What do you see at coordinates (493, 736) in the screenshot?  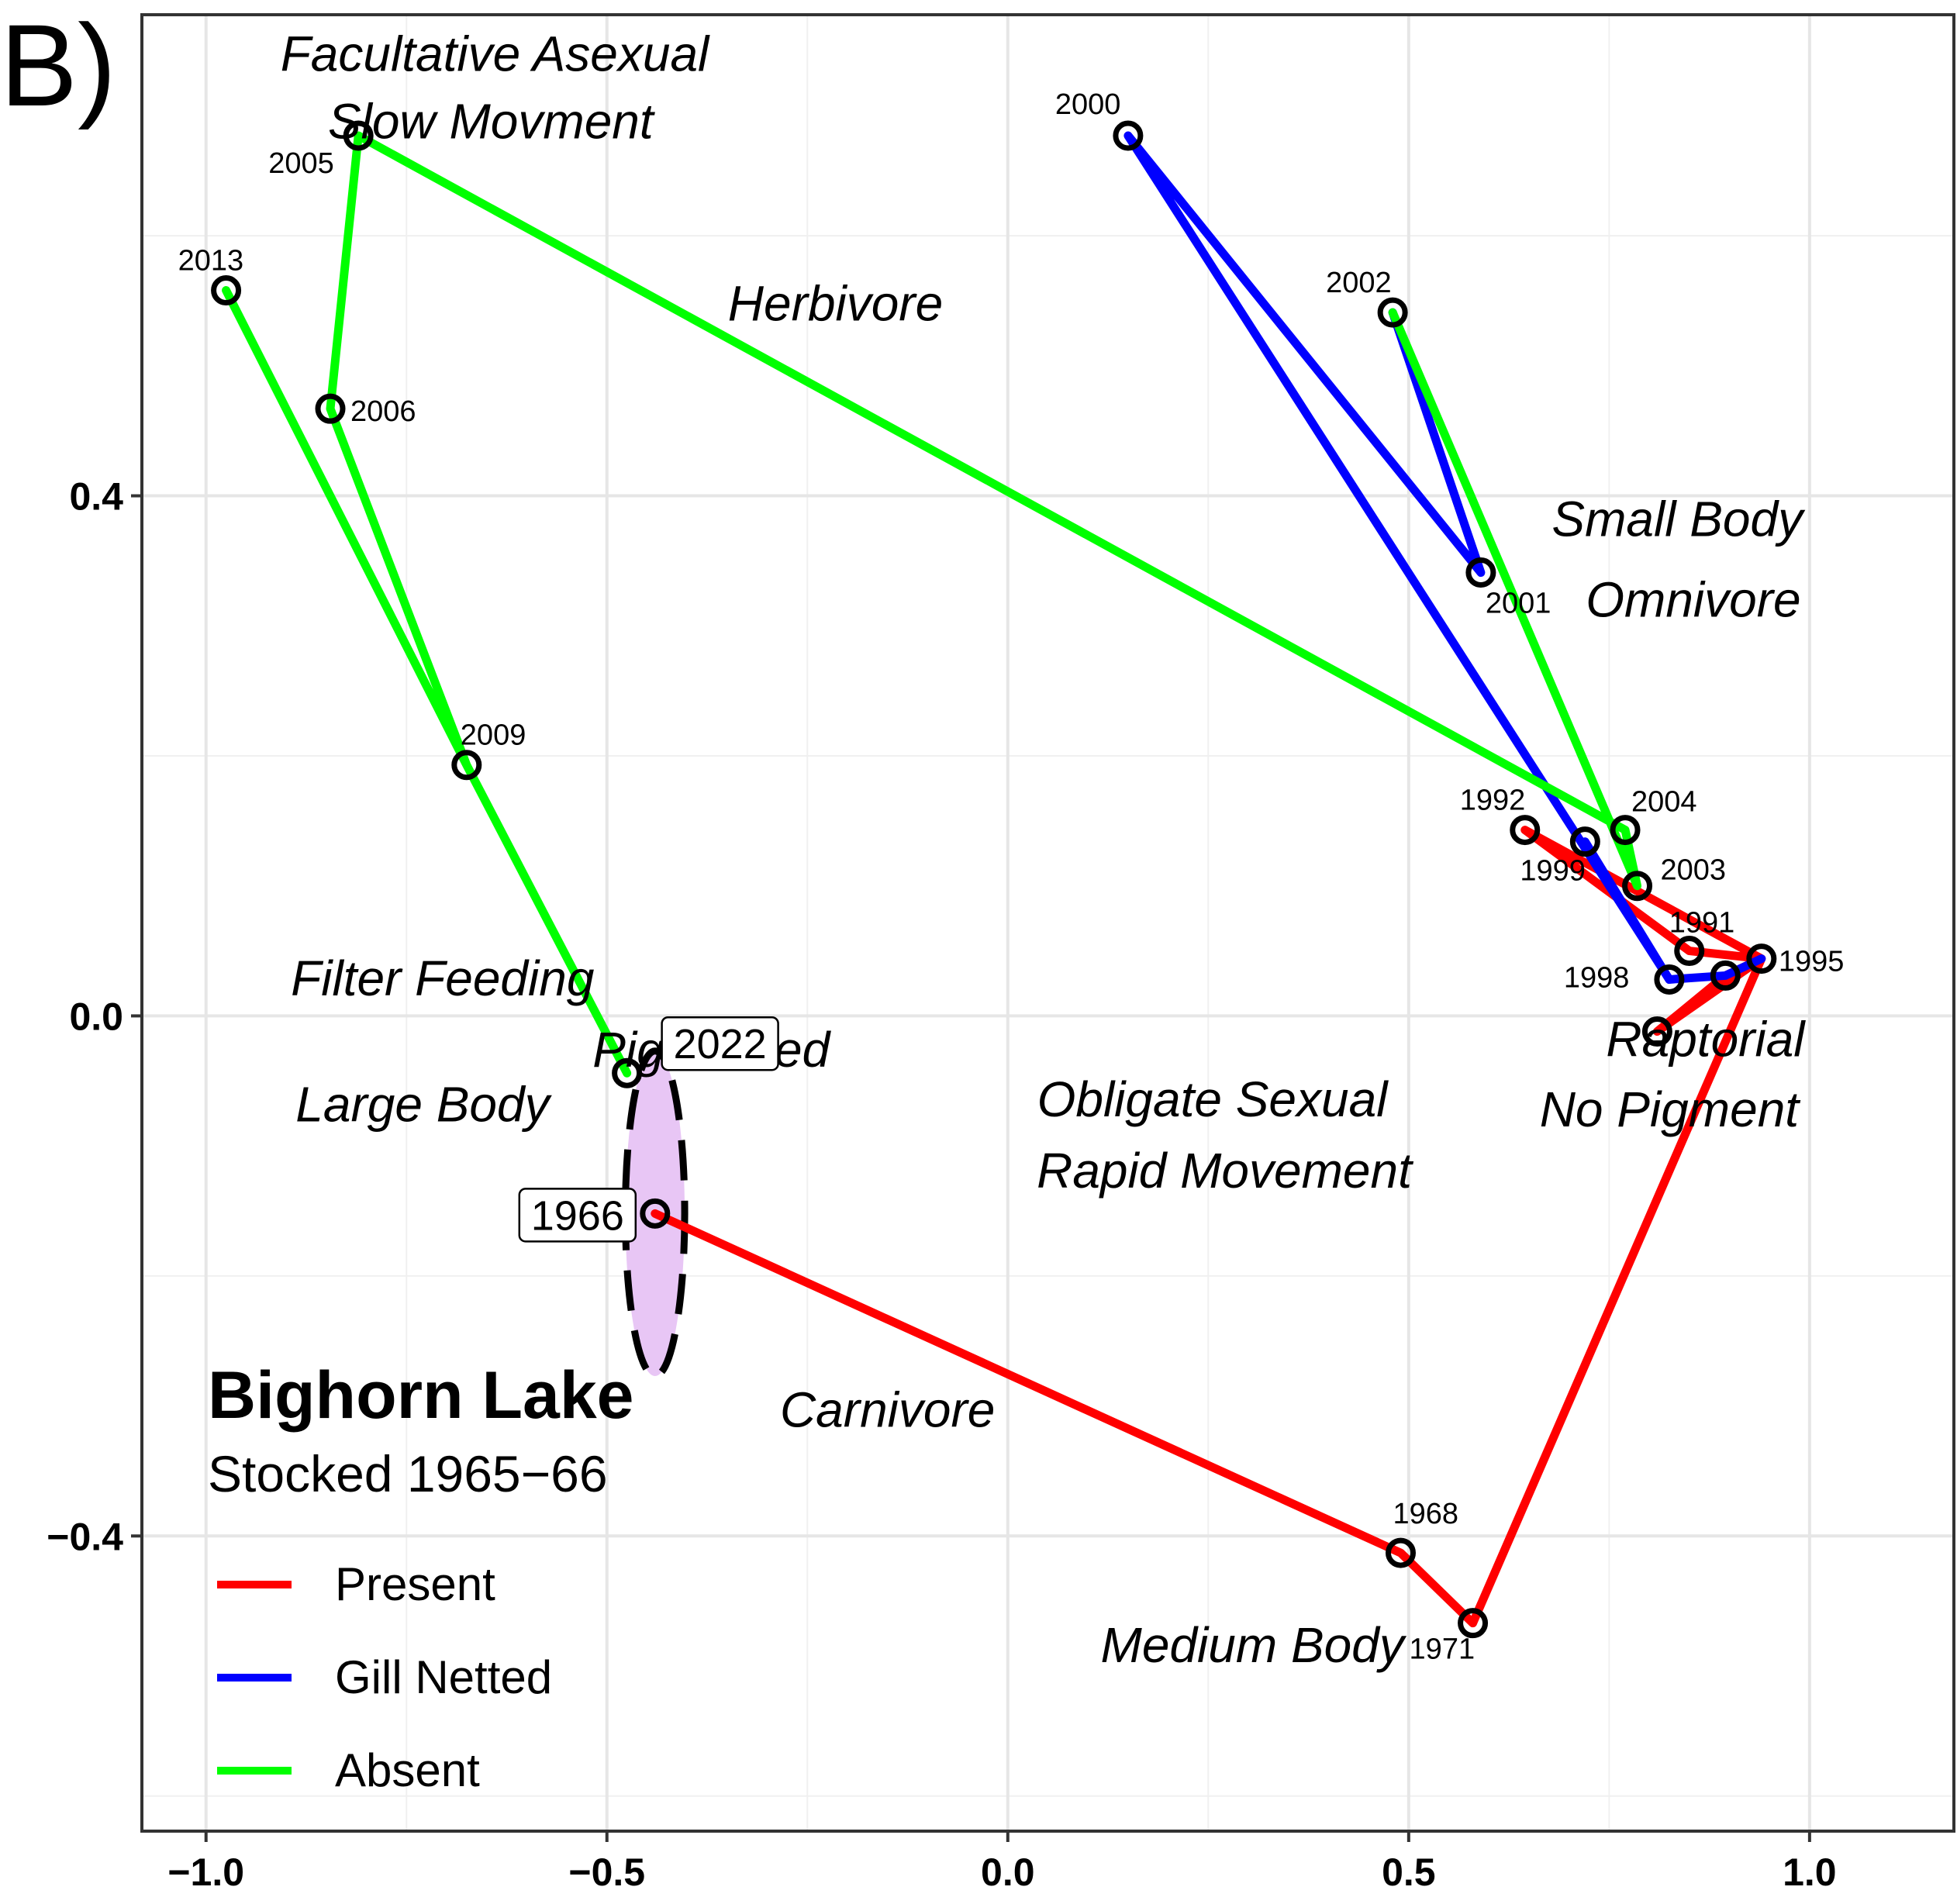 I see `year-label-2009: 2009` at bounding box center [493, 736].